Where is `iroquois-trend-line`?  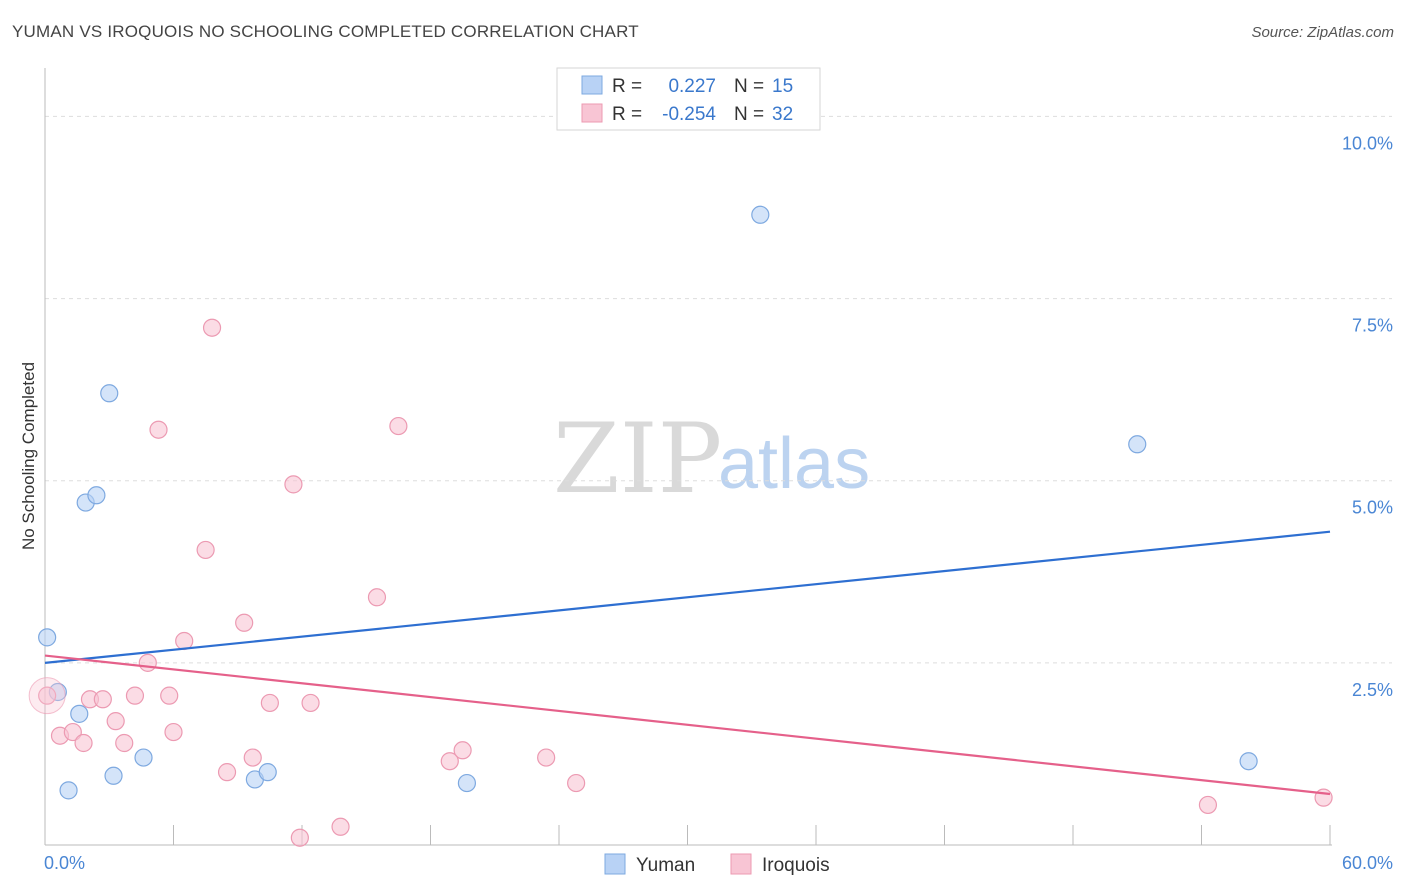
iroquois-trend-line is located at coordinates (687, 725).